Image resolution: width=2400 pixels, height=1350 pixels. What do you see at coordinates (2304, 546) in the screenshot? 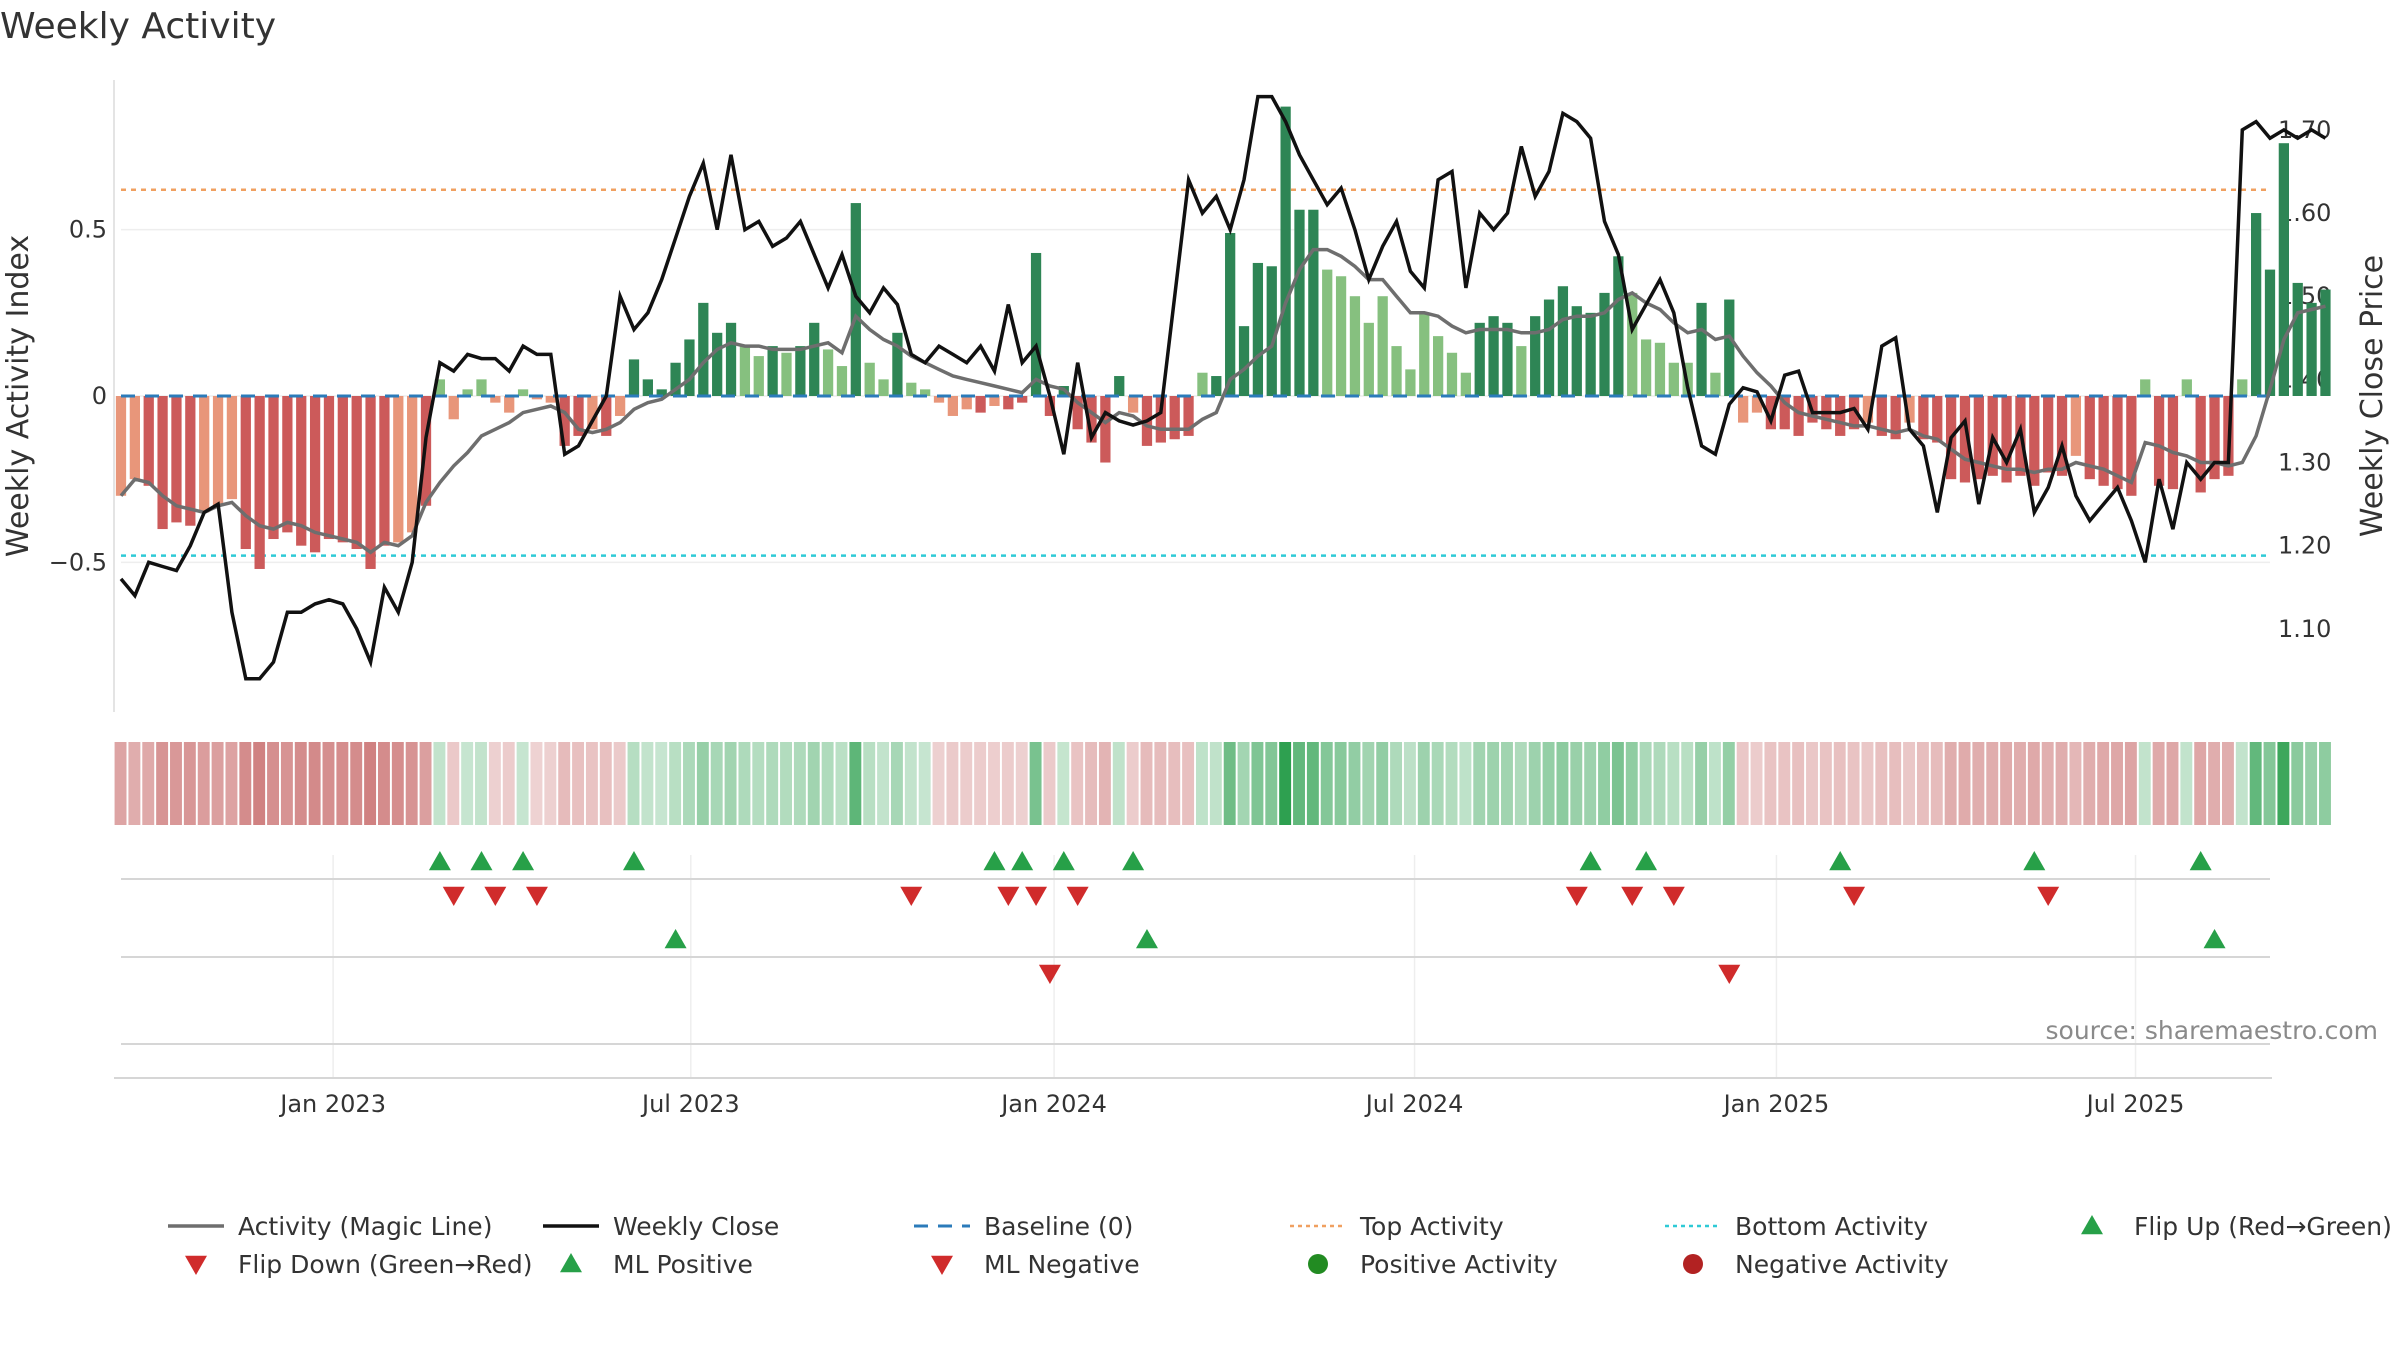
I see `y-tick-label-right: 1.20` at bounding box center [2304, 546].